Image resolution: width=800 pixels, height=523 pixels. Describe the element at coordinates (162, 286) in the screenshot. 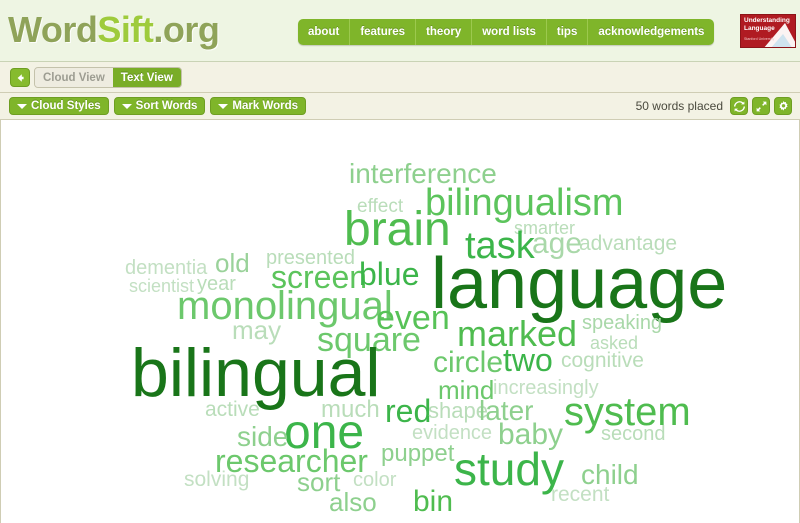

I see `cloud-word: scientist` at that location.